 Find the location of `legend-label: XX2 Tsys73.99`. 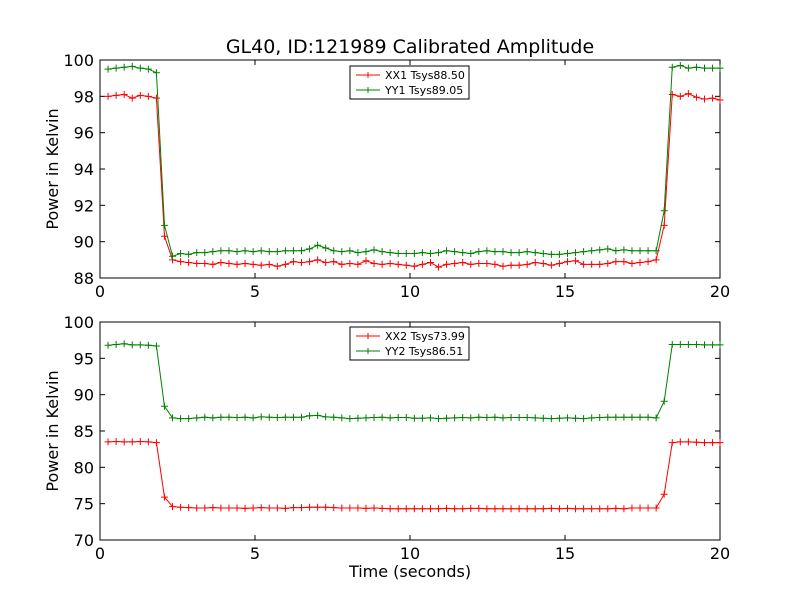

legend-label: XX2 Tsys73.99 is located at coordinates (425, 336).